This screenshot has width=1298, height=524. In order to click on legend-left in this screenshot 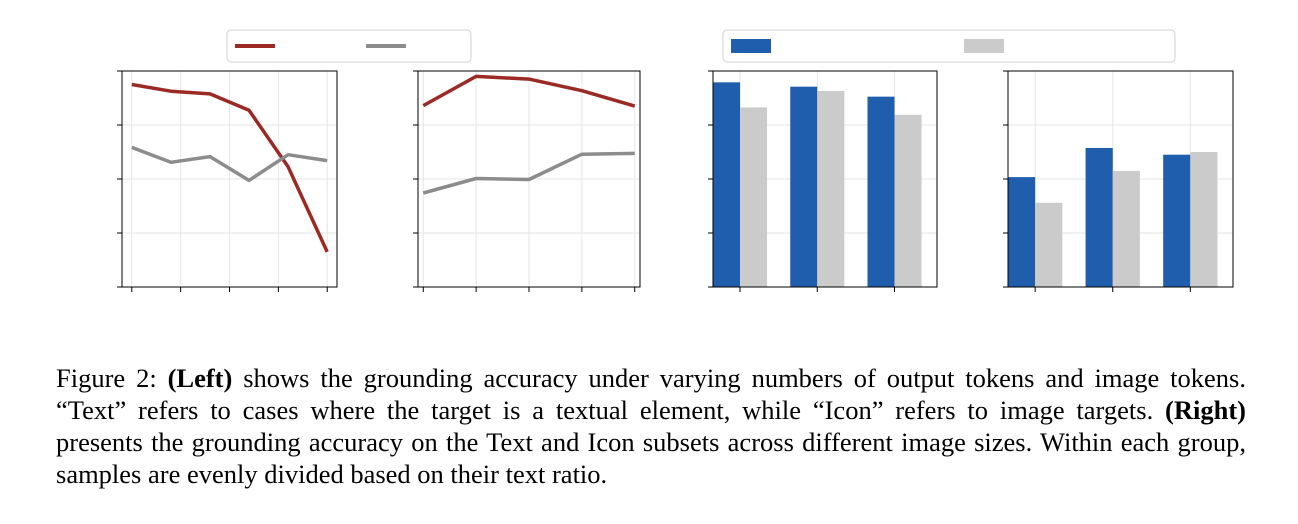, I will do `click(349, 46)`.